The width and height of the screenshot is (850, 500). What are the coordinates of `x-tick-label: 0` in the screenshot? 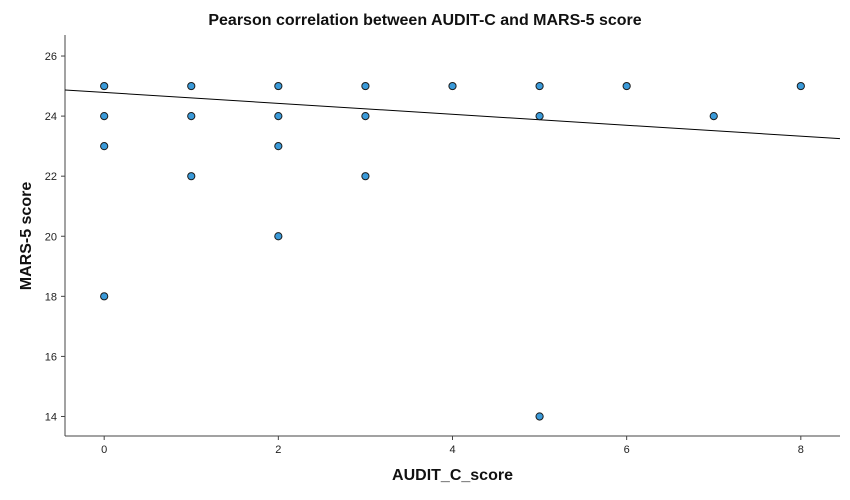 It's located at (104, 450).